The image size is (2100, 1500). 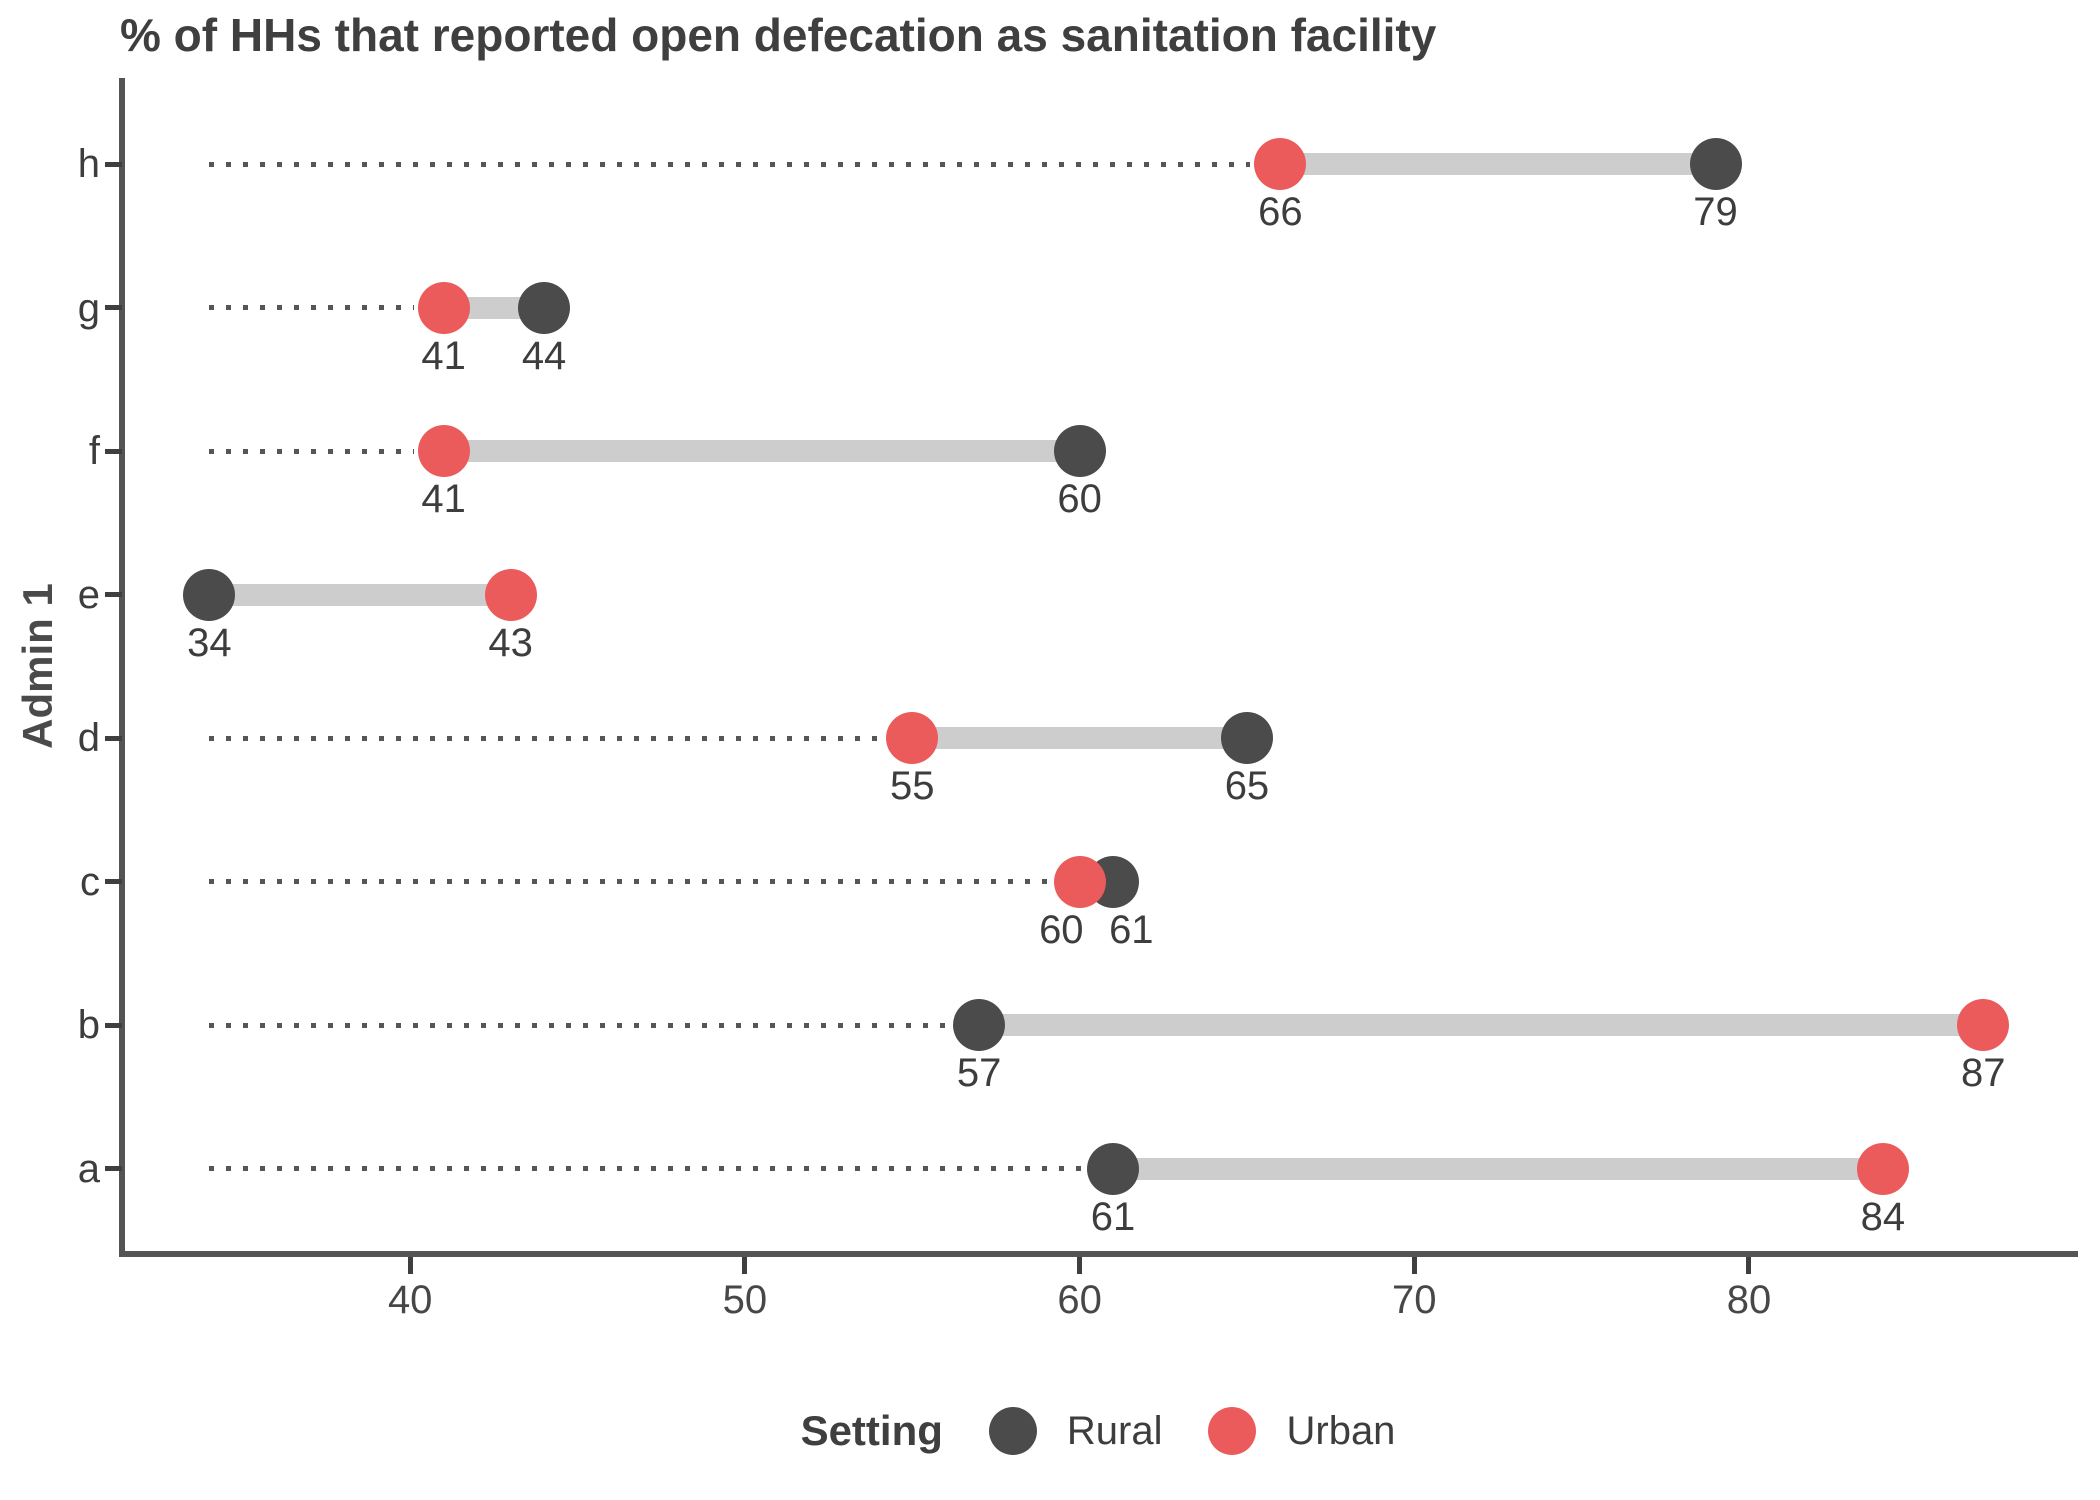 I want to click on y-tick-label: a, so click(x=88, y=1168).